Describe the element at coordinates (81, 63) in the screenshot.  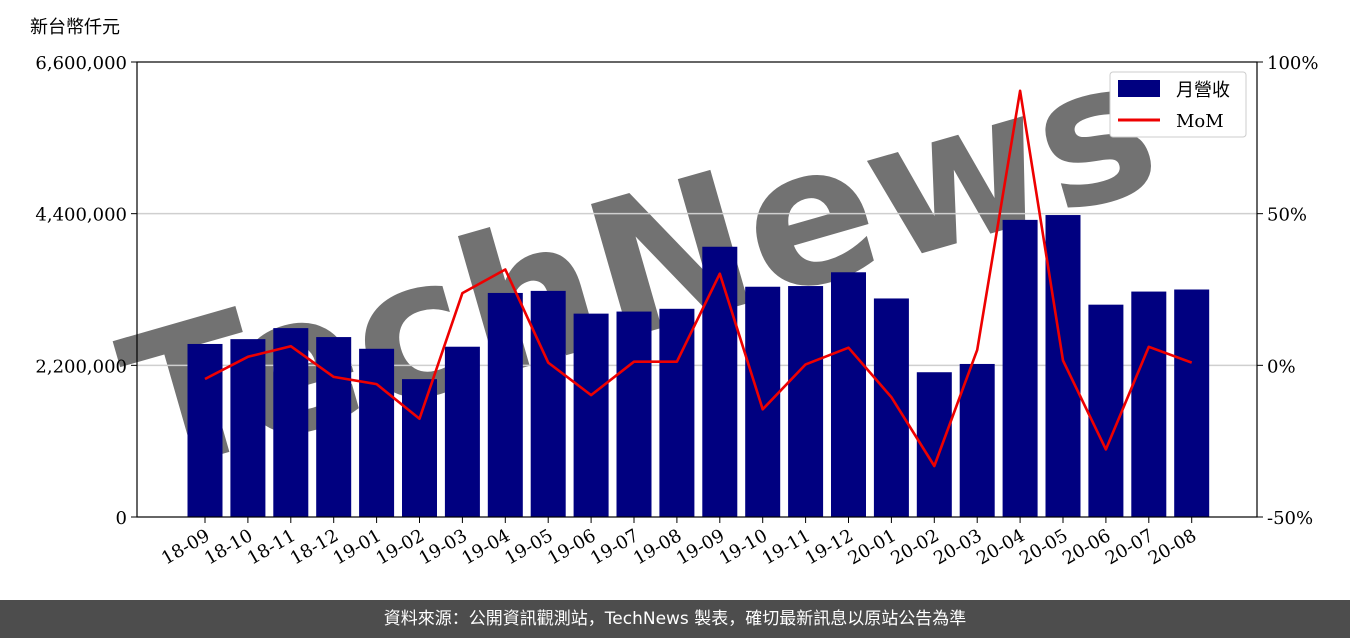
I see `y-tick-label: 6,600,000` at that location.